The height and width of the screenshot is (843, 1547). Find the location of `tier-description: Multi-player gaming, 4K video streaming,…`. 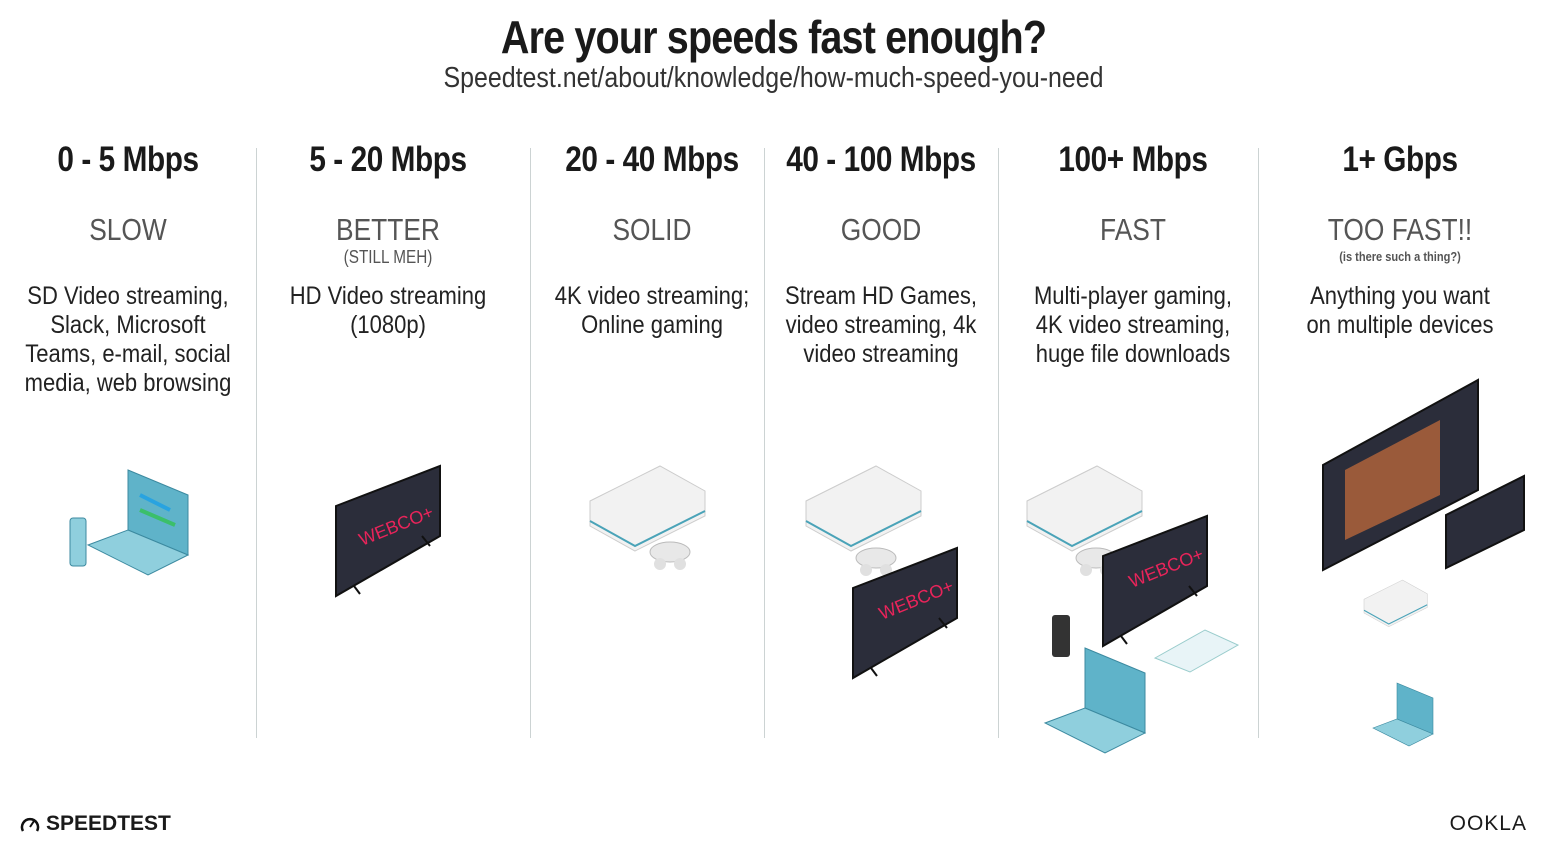

tier-description: Multi-player gaming, 4K video streaming,… is located at coordinates (1133, 325).